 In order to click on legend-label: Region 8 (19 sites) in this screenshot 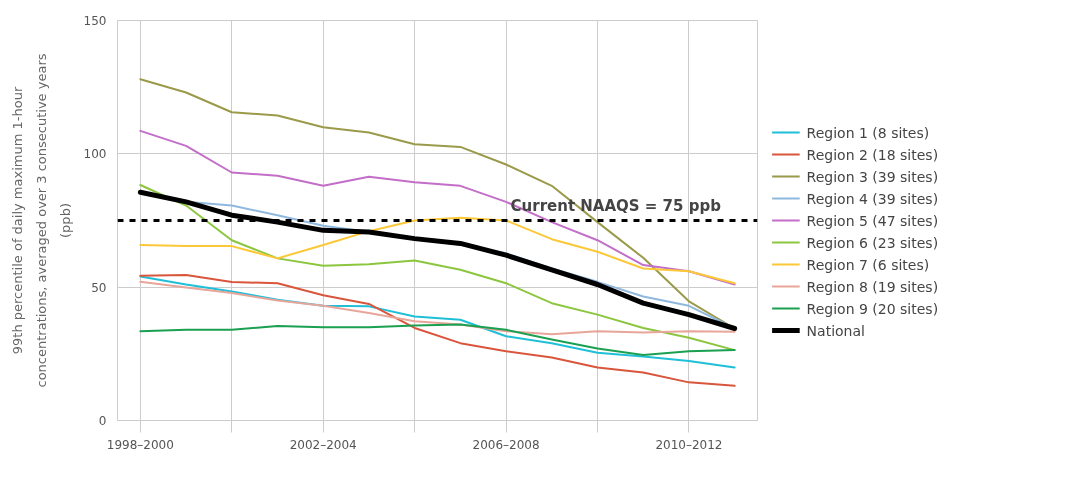, I will do `click(872, 286)`.